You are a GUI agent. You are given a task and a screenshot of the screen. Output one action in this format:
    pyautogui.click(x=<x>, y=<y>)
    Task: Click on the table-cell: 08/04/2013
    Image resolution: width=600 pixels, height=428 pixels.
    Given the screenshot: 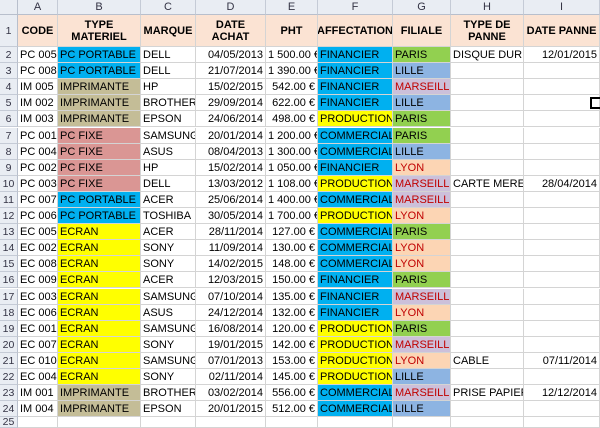 What is the action you would take?
    pyautogui.click(x=231, y=151)
    